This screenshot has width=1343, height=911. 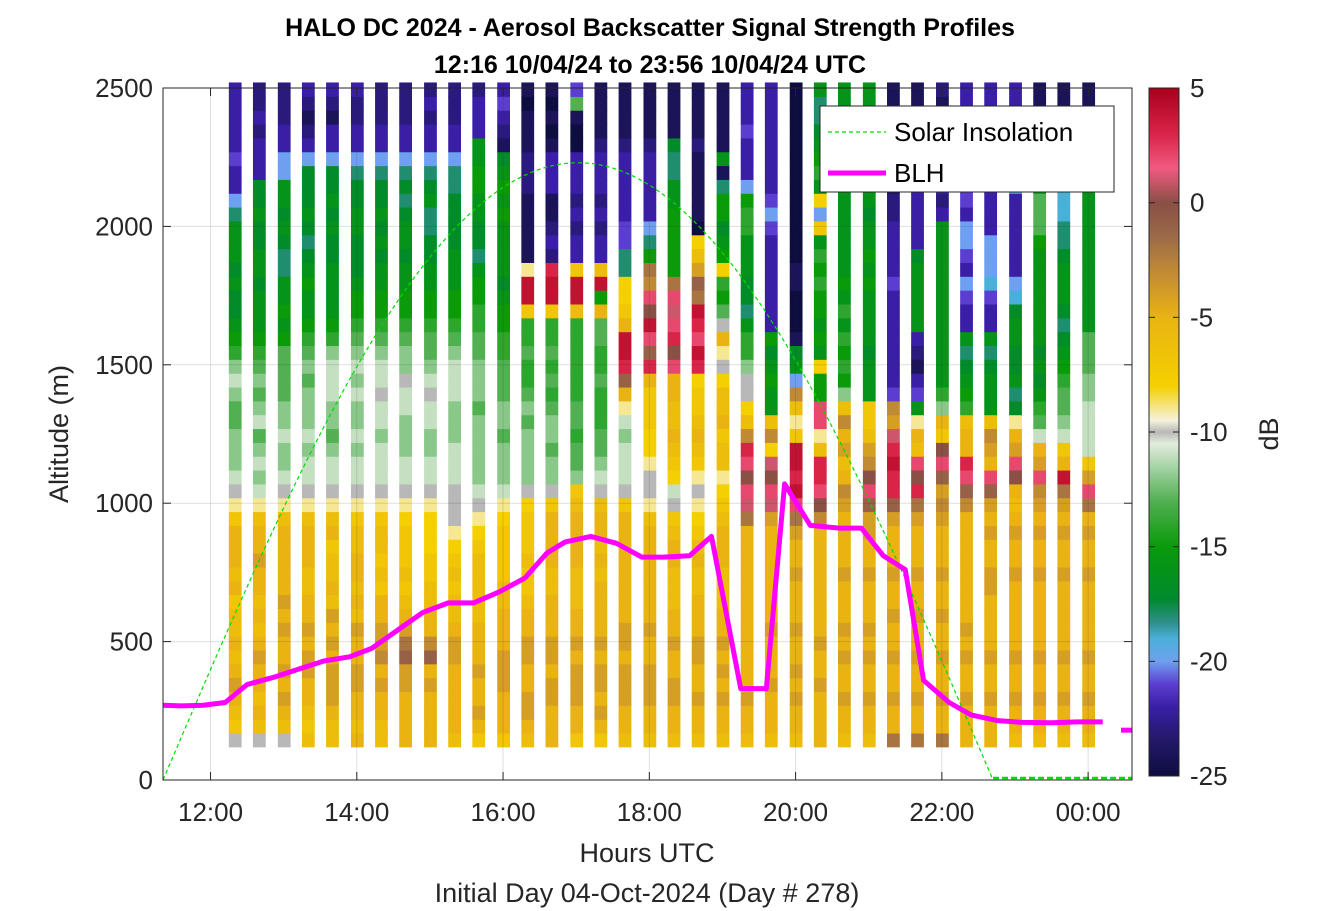 What do you see at coordinates (146, 780) in the screenshot?
I see `y-tick-label: 0` at bounding box center [146, 780].